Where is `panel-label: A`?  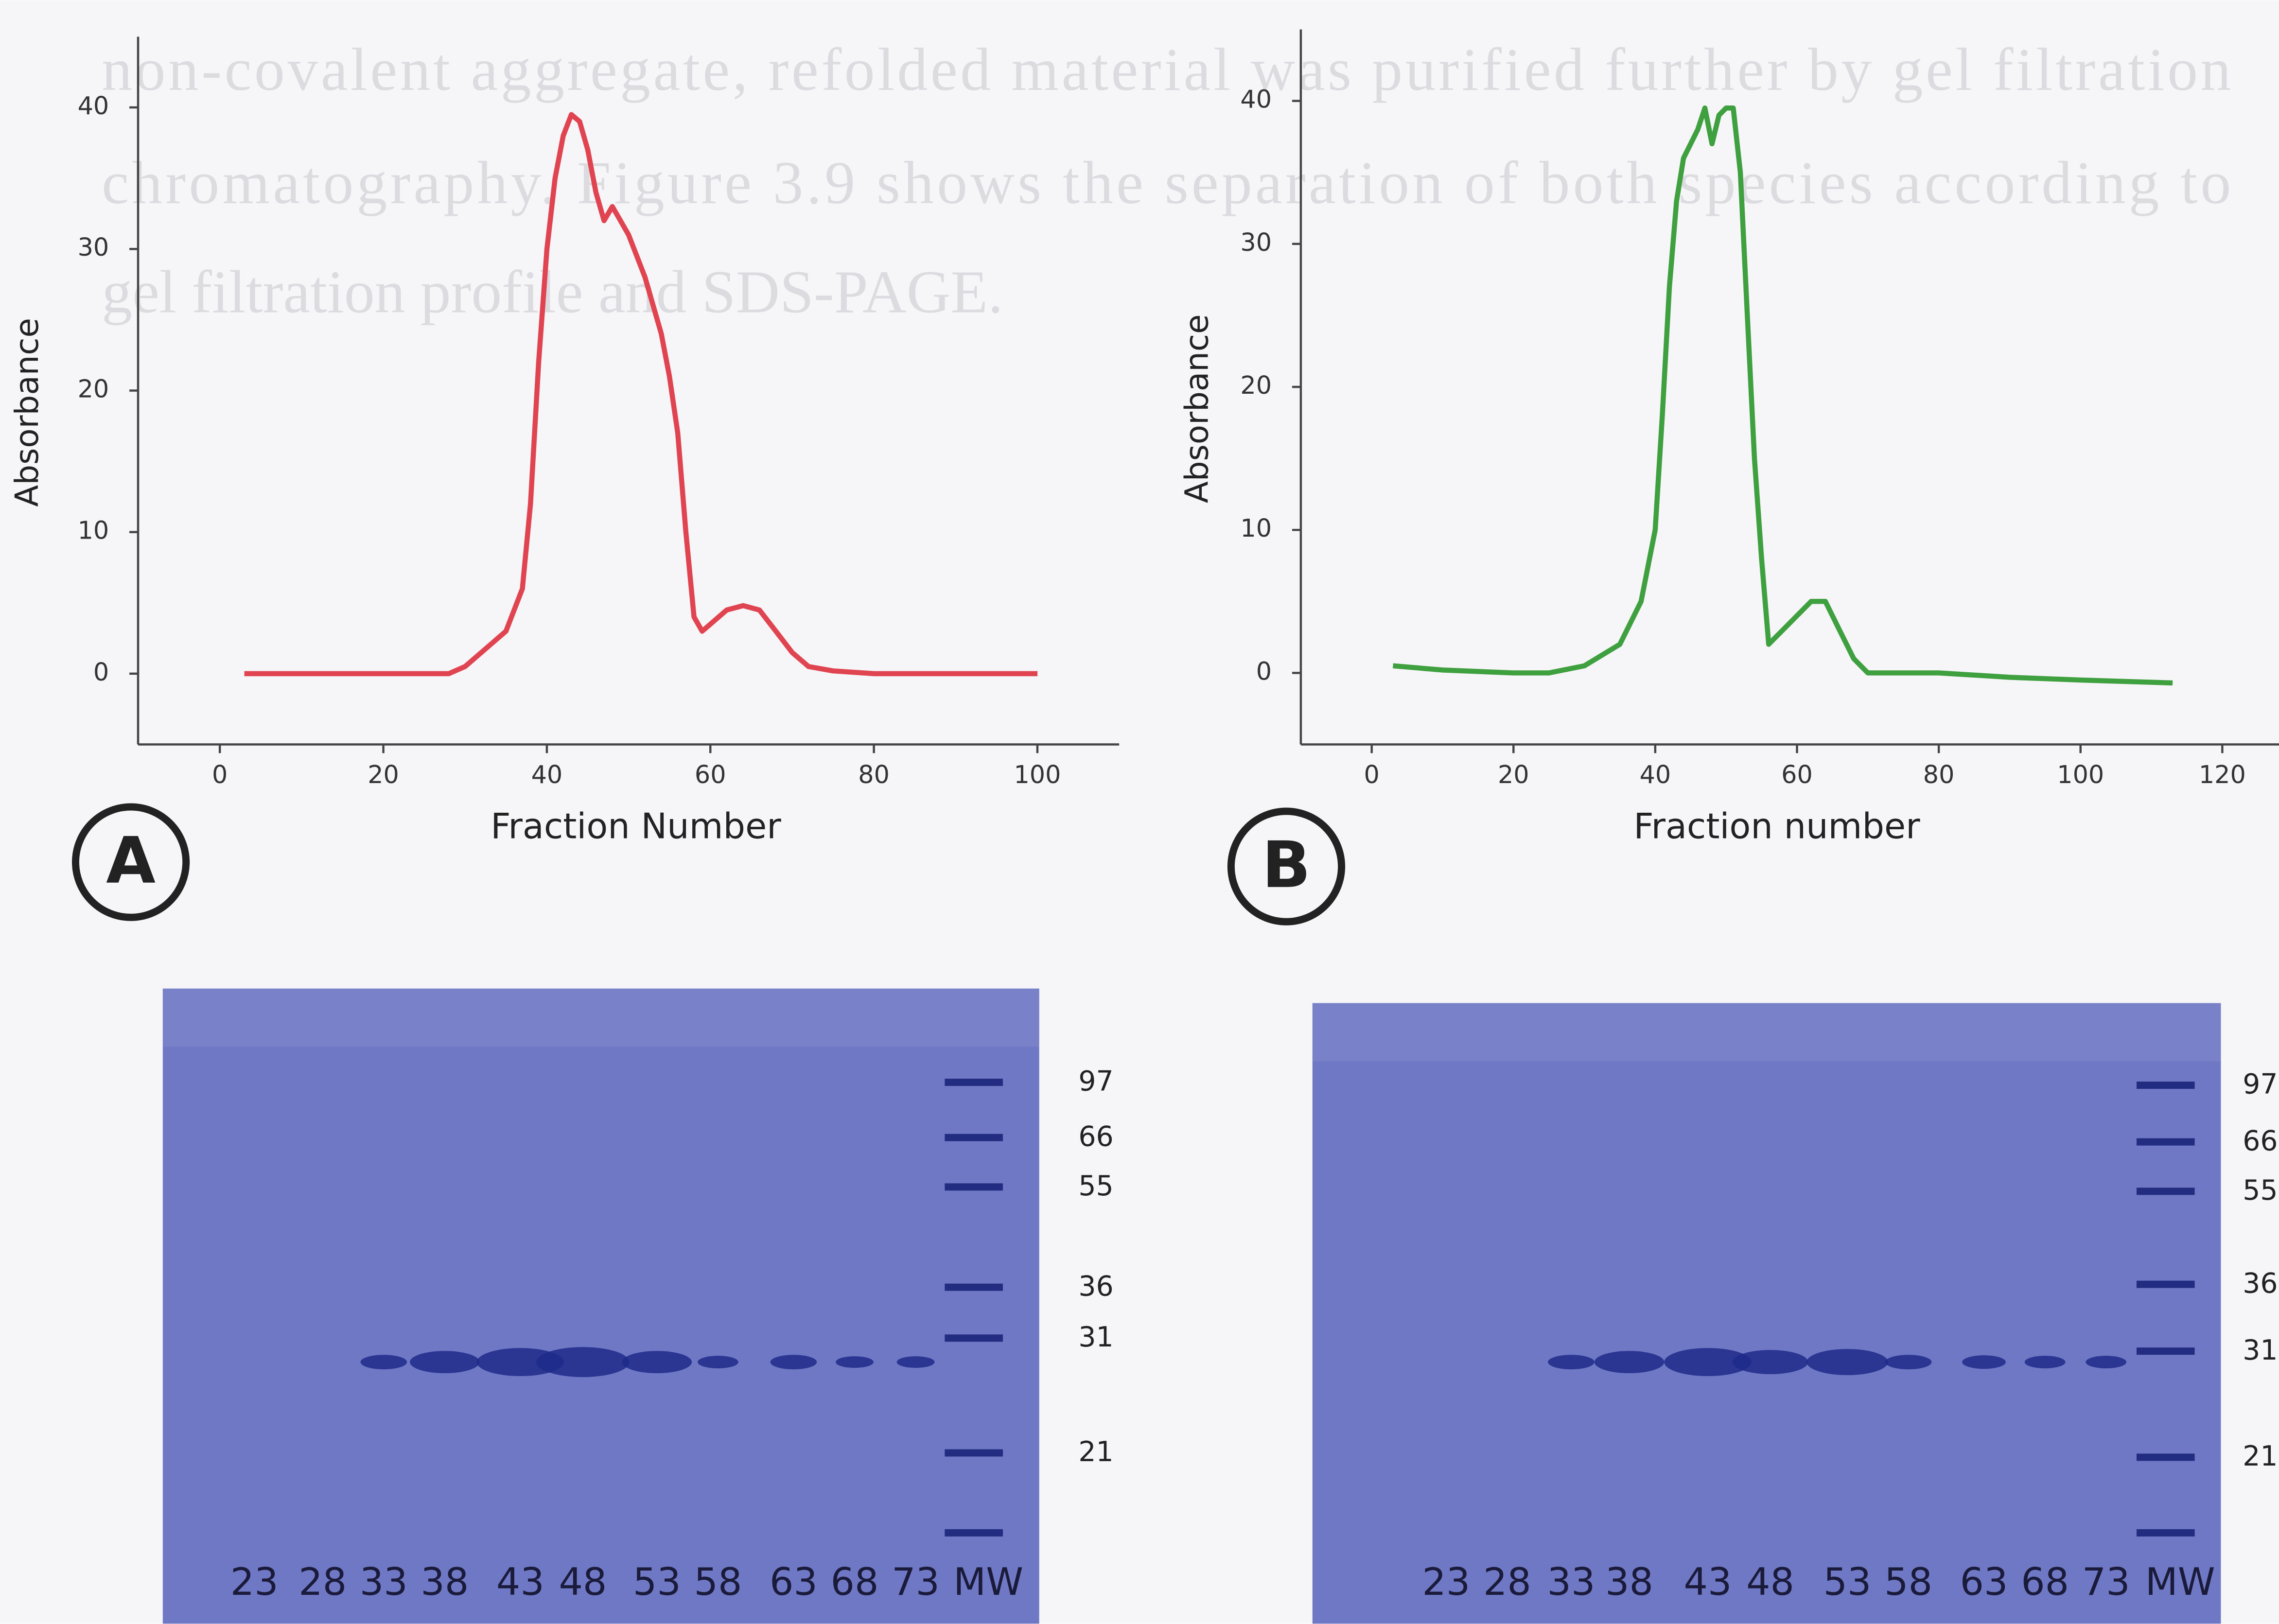
panel-label: A is located at coordinates (131, 861).